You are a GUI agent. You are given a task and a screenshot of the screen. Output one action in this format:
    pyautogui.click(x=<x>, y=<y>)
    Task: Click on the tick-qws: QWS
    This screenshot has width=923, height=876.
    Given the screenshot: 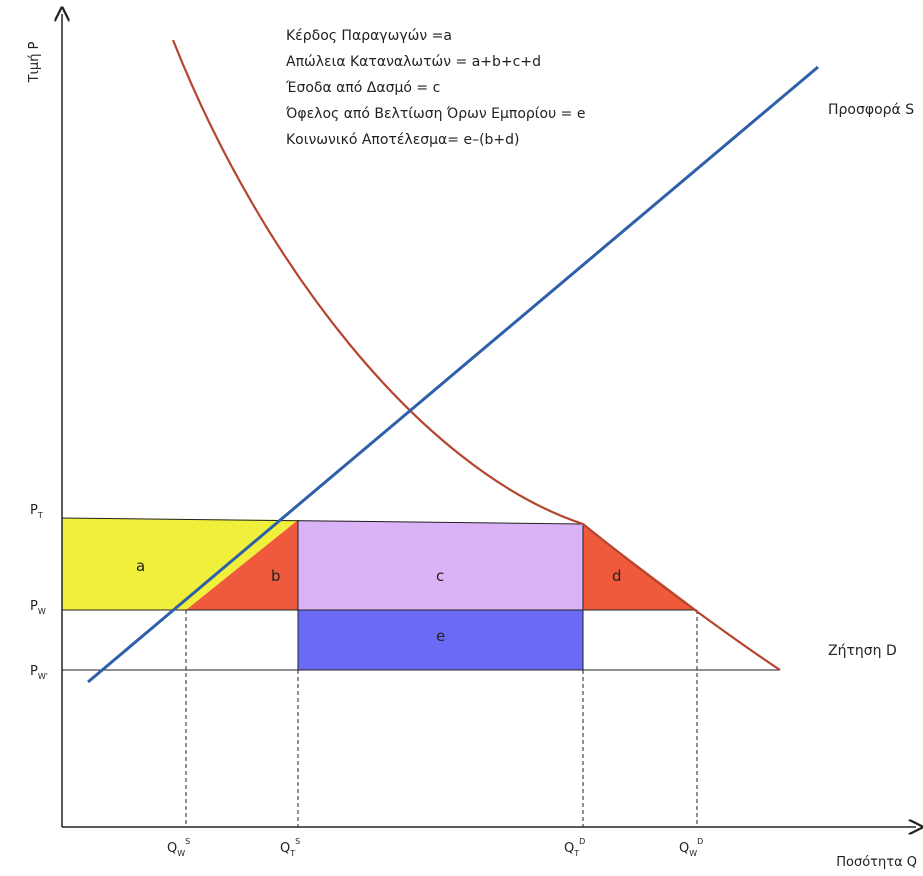 What is the action you would take?
    pyautogui.click(x=178, y=847)
    